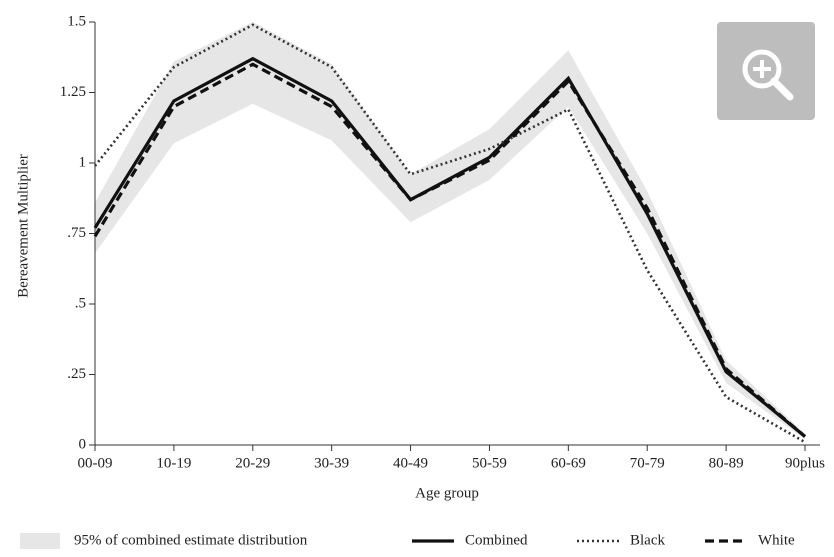  What do you see at coordinates (80, 303) in the screenshot?
I see `y-tick-label: .5` at bounding box center [80, 303].